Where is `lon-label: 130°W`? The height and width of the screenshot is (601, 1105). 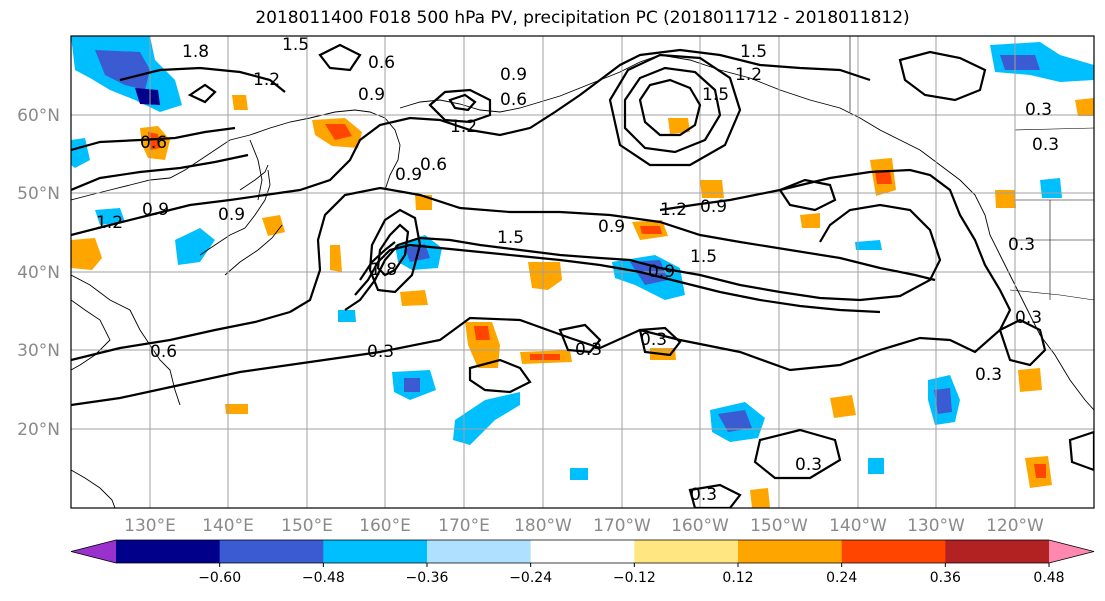 lon-label: 130°W is located at coordinates (936, 526).